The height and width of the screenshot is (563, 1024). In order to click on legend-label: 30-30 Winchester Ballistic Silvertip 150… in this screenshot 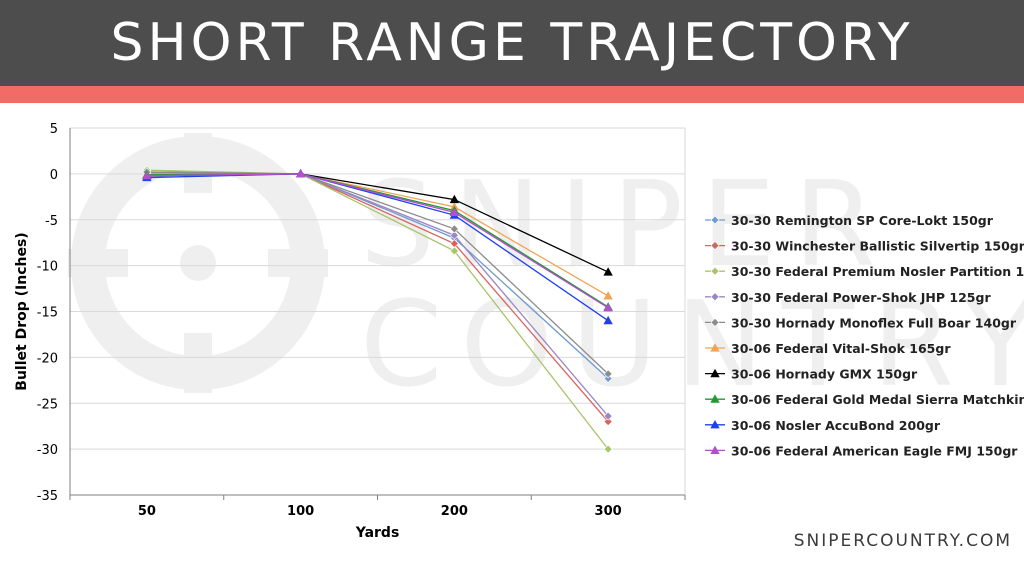, I will do `click(877, 246)`.